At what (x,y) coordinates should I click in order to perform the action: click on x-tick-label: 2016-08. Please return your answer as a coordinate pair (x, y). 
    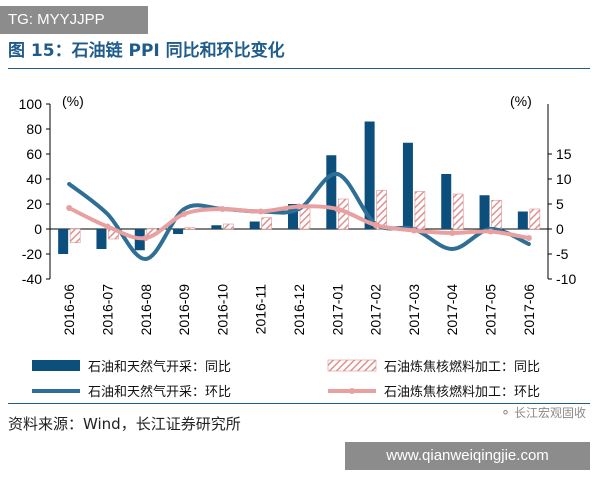
    Looking at the image, I should click on (146, 310).